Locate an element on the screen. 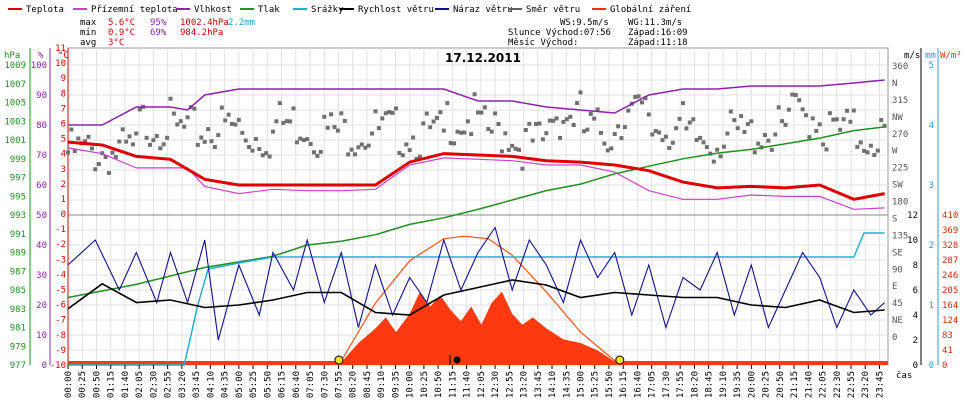 The image size is (966, 400). x-tick-label: 15:00 is located at coordinates (582, 384).